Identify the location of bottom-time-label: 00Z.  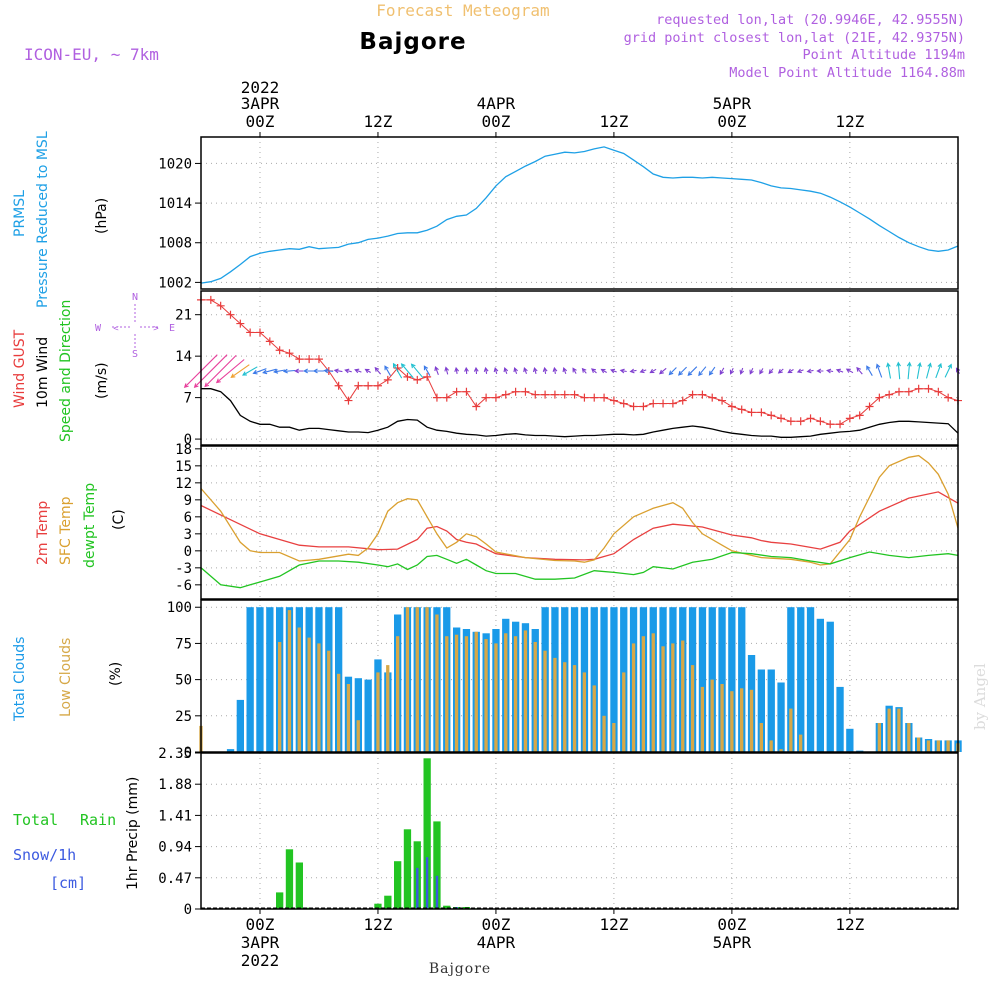
(495, 924).